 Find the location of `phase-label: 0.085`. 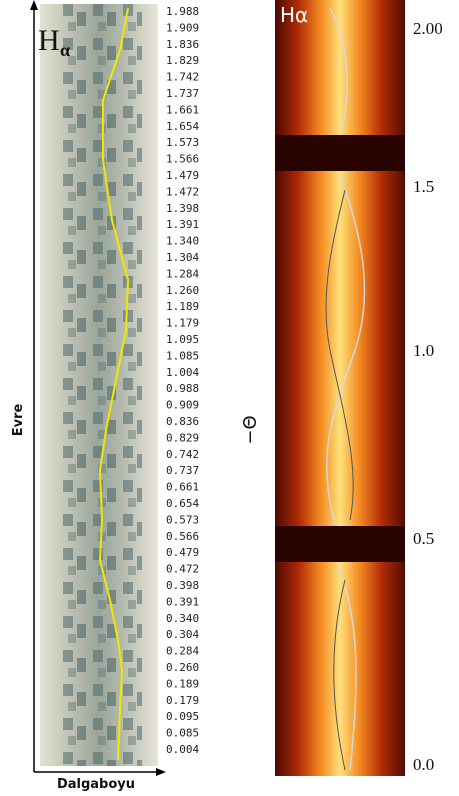

phase-label: 0.085 is located at coordinates (182, 733).